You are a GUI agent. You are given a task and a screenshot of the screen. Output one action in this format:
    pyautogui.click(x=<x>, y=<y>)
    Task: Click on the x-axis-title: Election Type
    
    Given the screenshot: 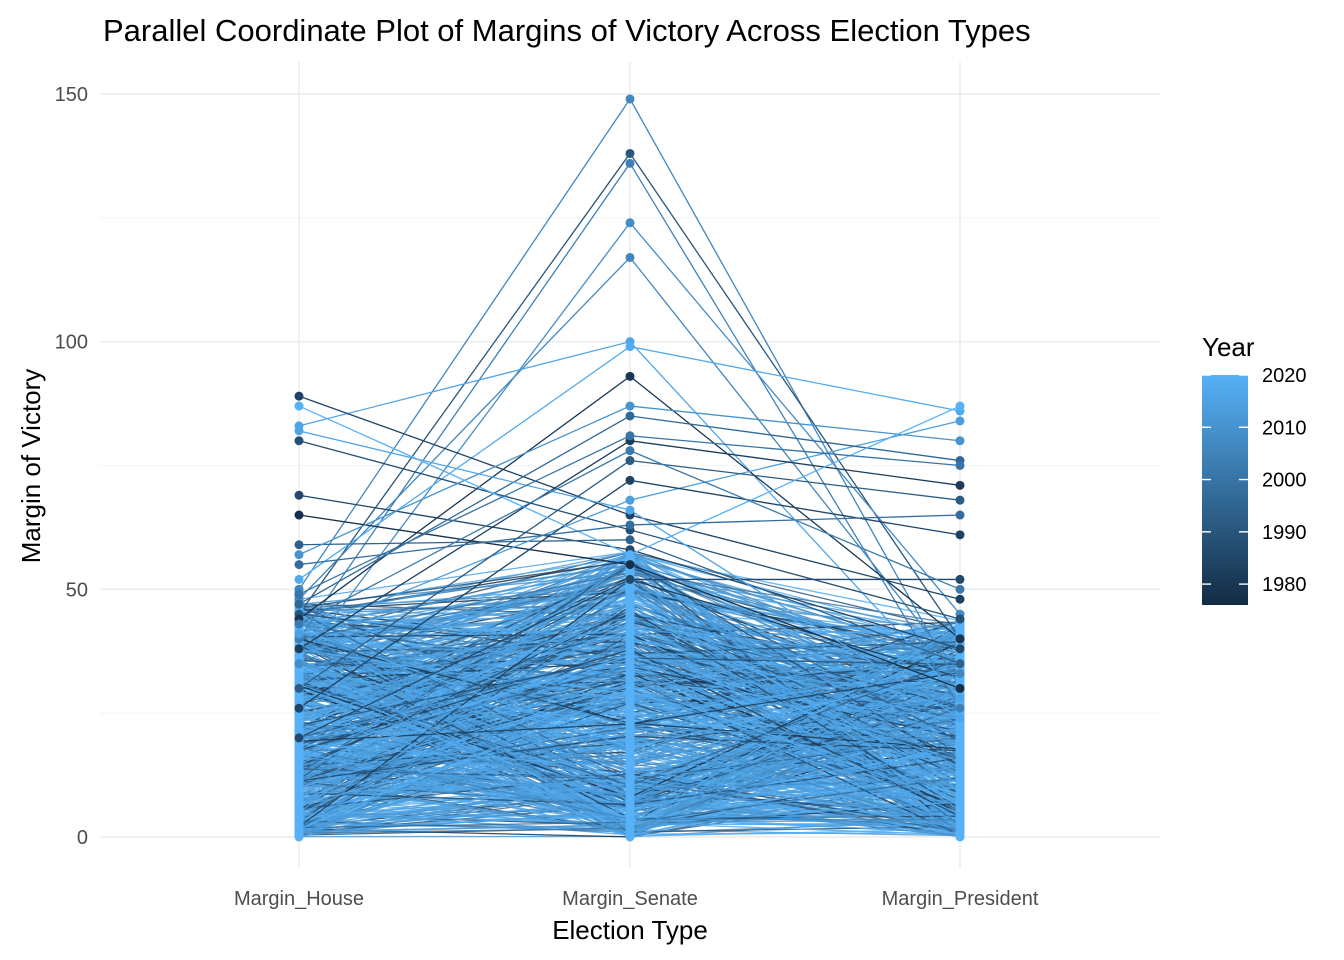 What is the action you would take?
    pyautogui.click(x=630, y=930)
    